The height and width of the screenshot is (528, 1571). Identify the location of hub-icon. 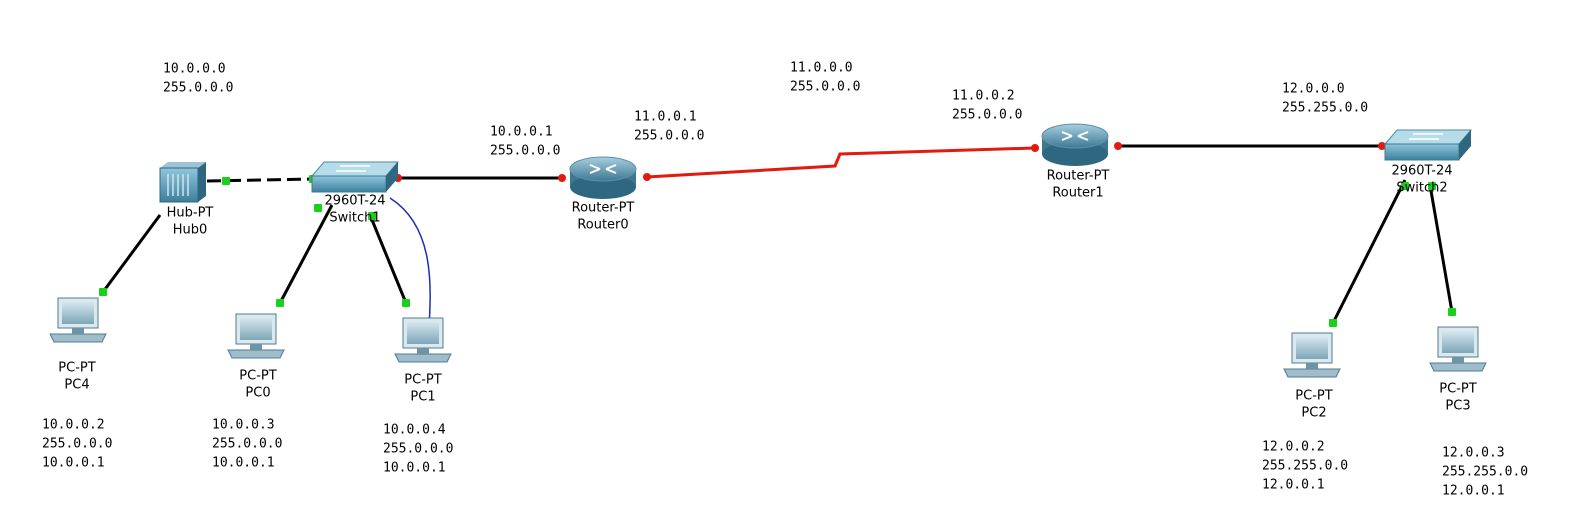
(183, 182).